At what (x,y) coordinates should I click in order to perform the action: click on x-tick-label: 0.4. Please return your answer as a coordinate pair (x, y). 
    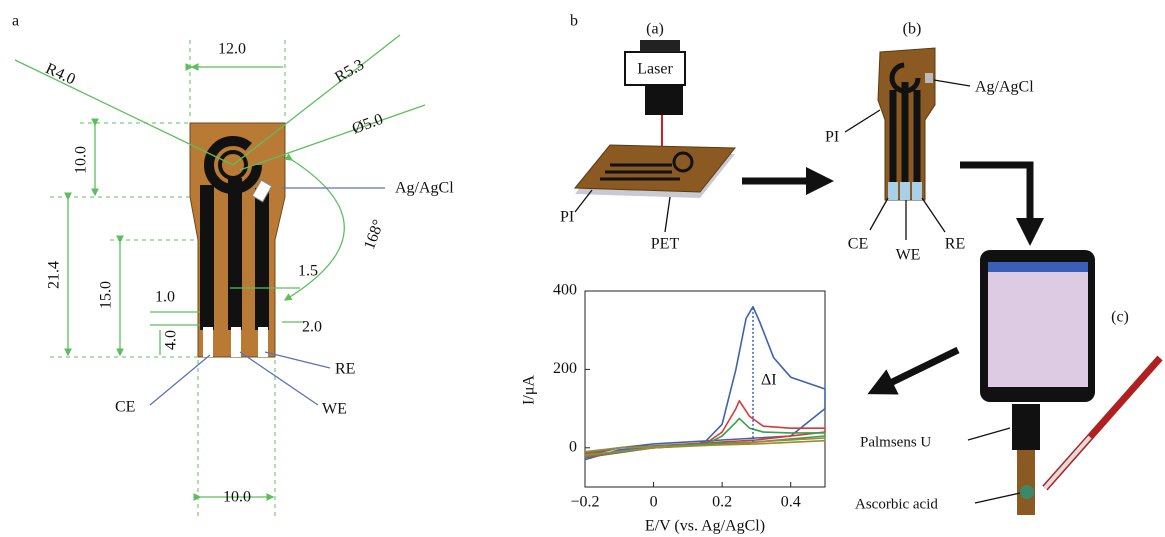
    Looking at the image, I should click on (791, 502).